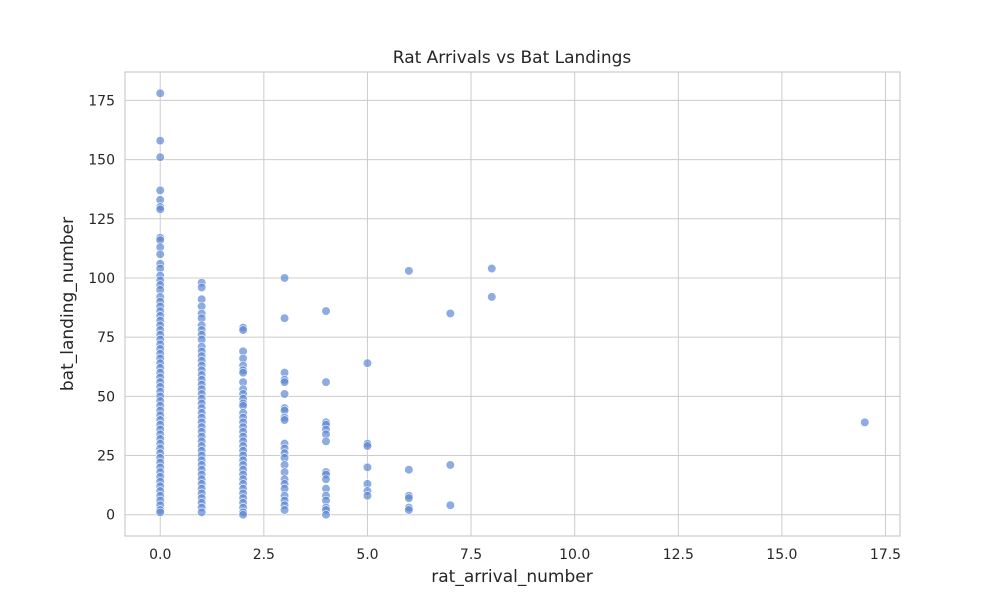 This screenshot has height=600, width=1000. Describe the element at coordinates (106, 338) in the screenshot. I see `y-tick-label: 75` at that location.